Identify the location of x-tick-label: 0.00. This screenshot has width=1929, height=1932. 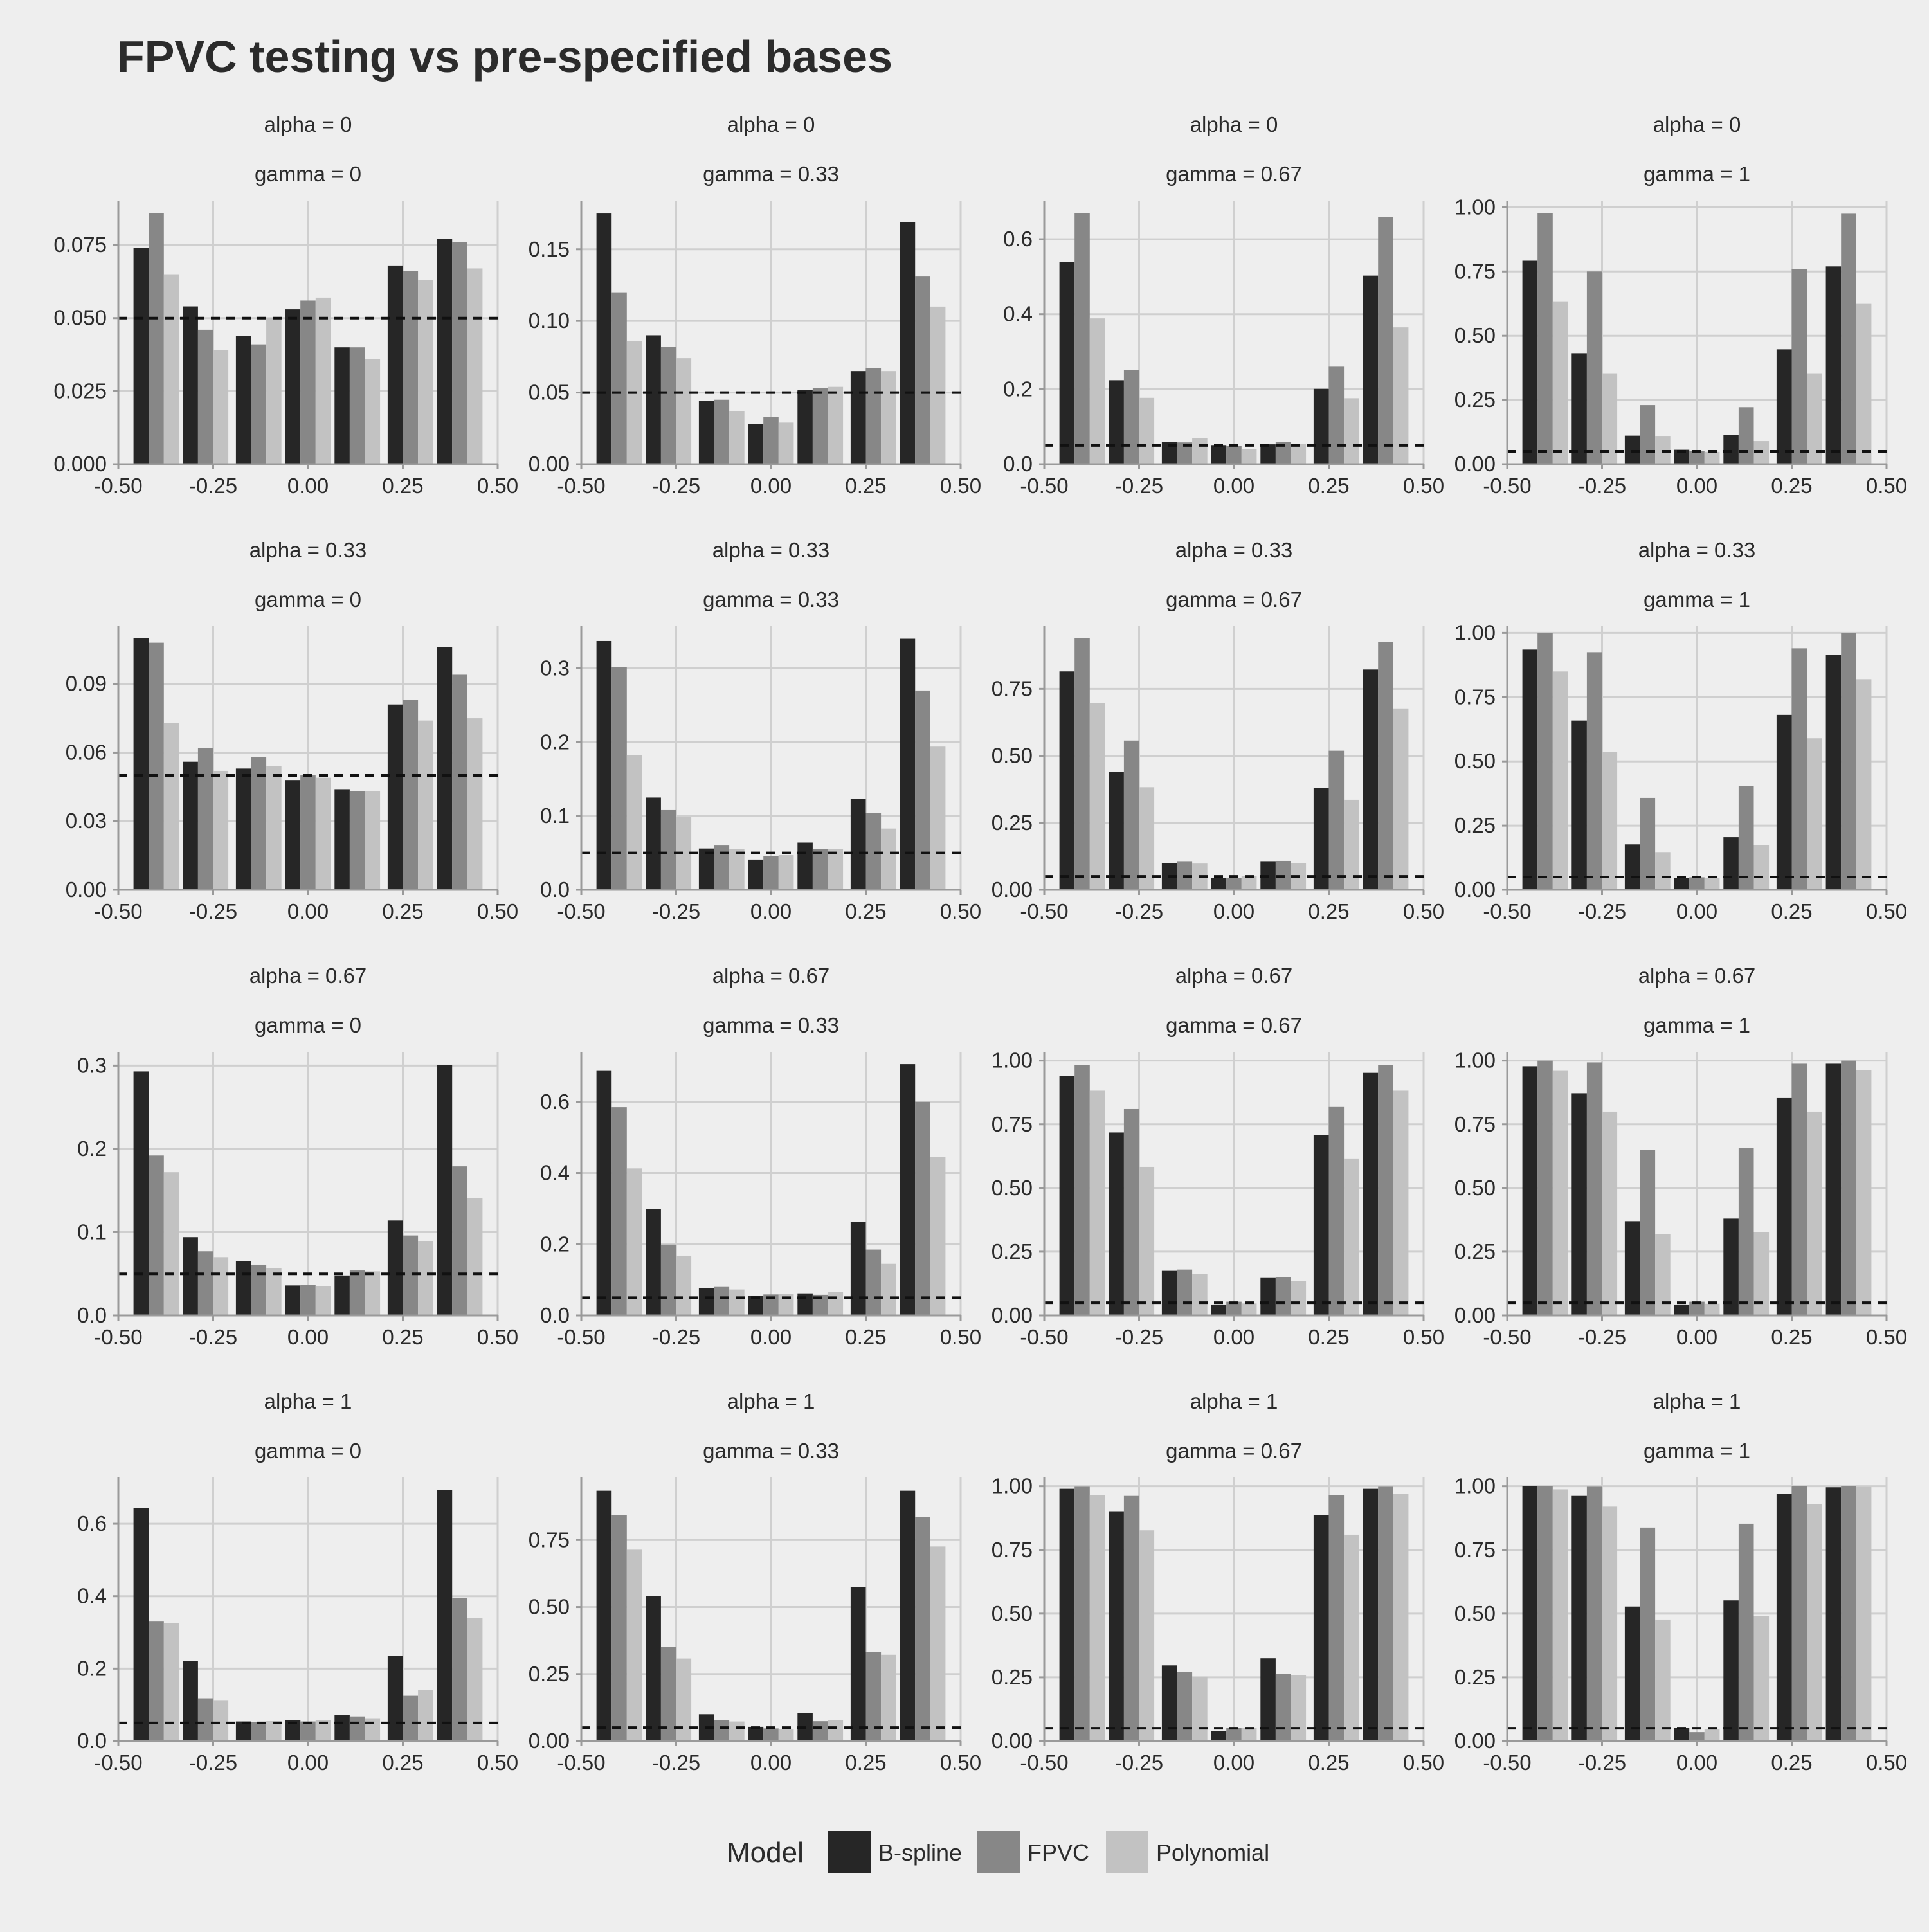
(1233, 486).